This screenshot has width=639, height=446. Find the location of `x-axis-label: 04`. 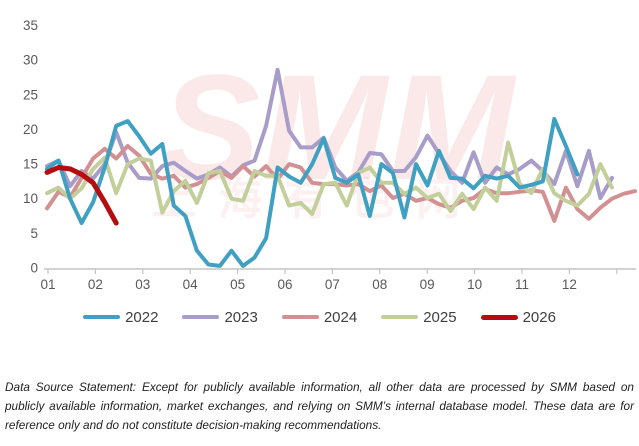

x-axis-label: 04 is located at coordinates (191, 284).